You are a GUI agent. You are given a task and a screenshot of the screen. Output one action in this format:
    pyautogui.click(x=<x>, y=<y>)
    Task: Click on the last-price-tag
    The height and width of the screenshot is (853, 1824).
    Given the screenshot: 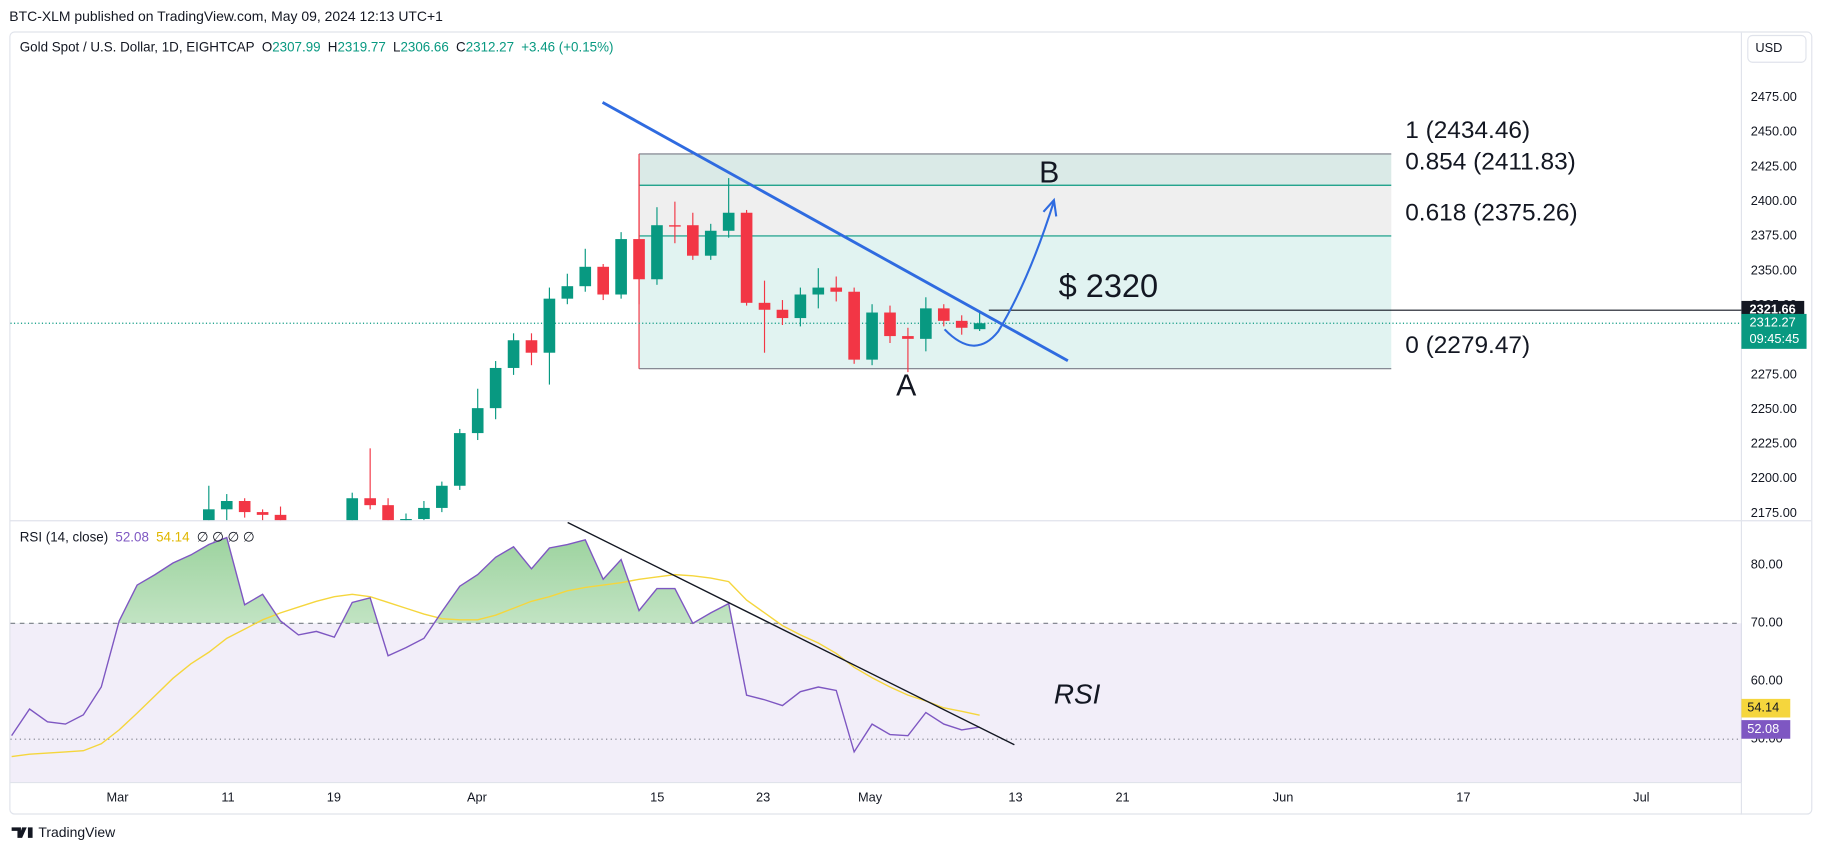 What is the action you would take?
    pyautogui.click(x=1774, y=331)
    